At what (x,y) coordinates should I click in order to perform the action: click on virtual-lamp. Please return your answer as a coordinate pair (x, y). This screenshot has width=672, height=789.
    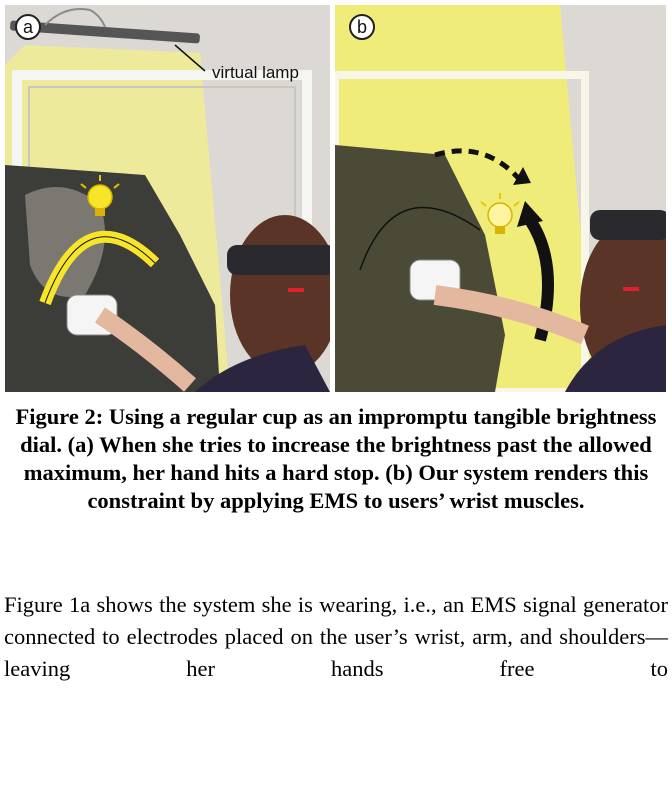
    Looking at the image, I should click on (105, 32).